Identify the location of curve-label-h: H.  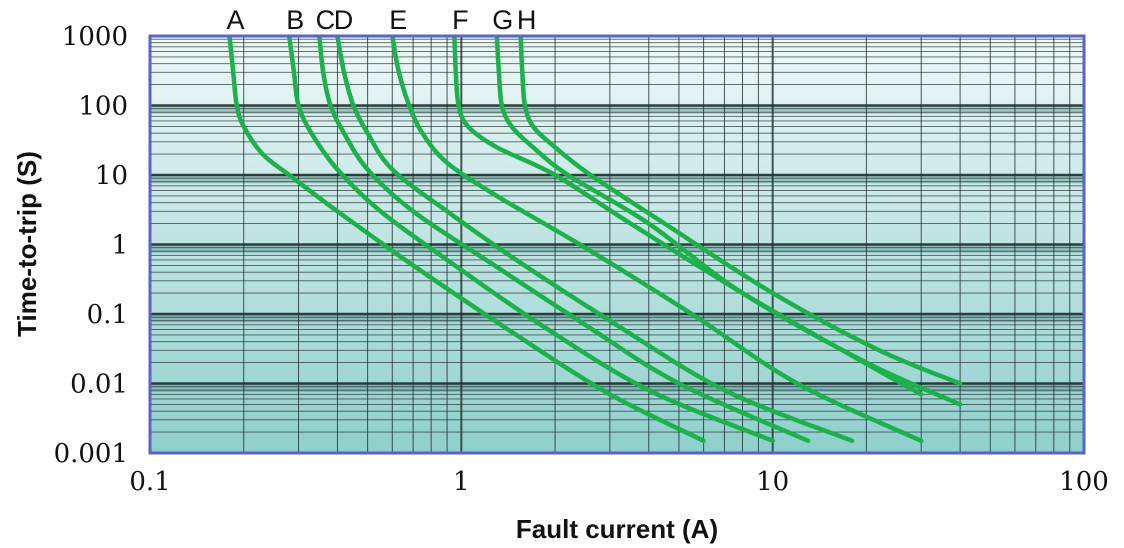
(527, 20).